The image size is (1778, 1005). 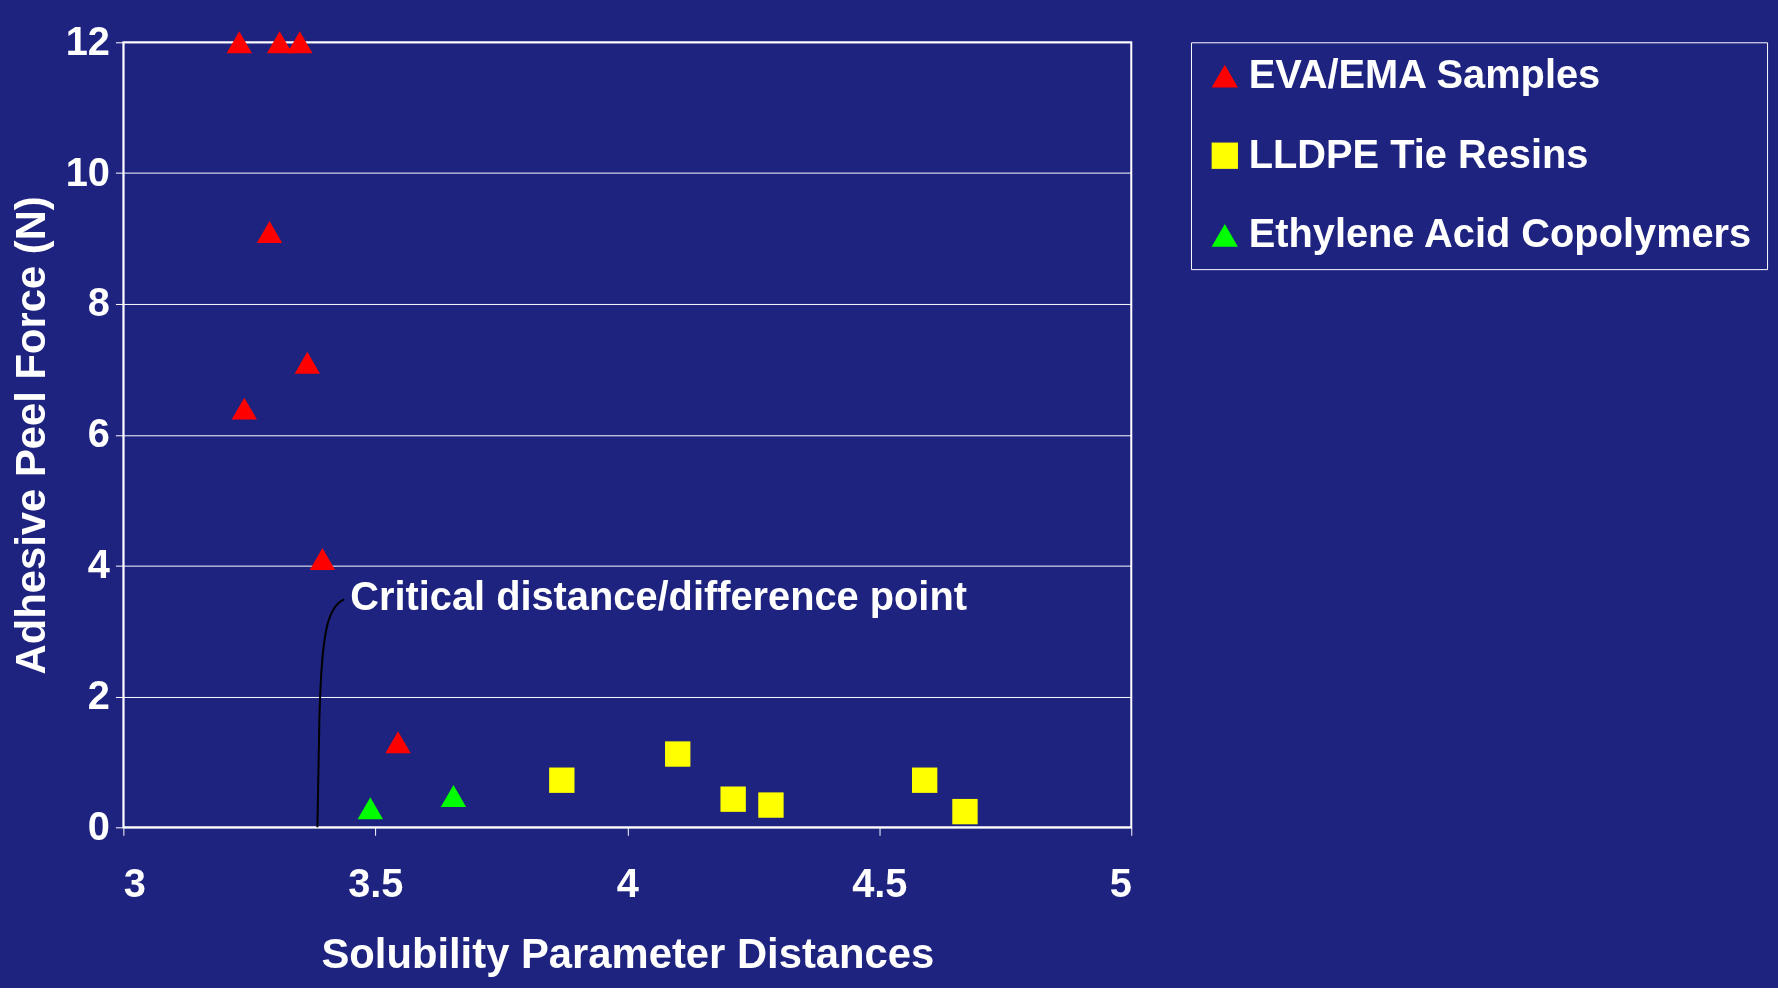 What do you see at coordinates (1120, 883) in the screenshot?
I see `x-tick-label: 5` at bounding box center [1120, 883].